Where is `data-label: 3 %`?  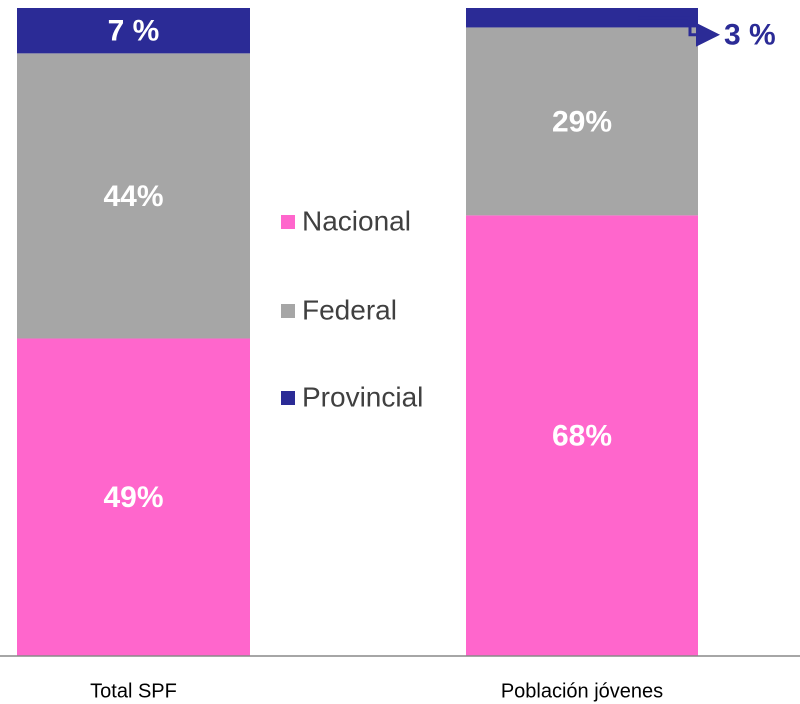 data-label: 3 % is located at coordinates (750, 35).